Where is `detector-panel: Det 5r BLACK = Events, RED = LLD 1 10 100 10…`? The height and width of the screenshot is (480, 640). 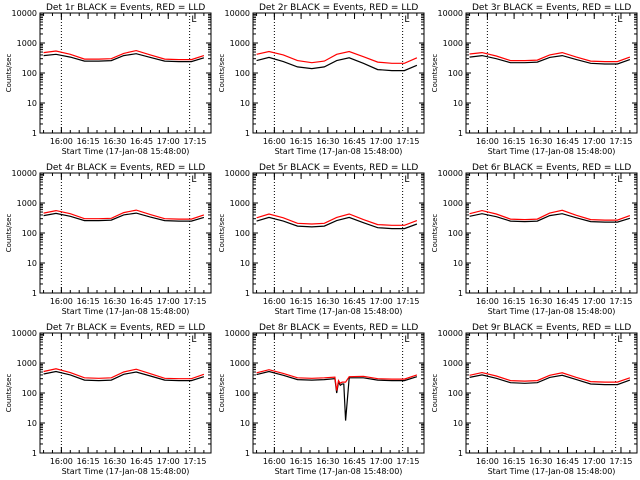
detector-panel: Det 5r BLACK = Events, RED = LLD 1 10 100 10… is located at coordinates (321, 239).